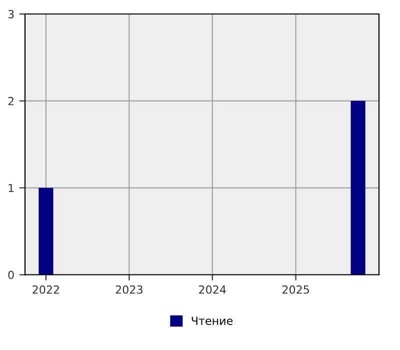  Describe the element at coordinates (212, 289) in the screenshot. I see `x-tick-label: 2024` at that location.